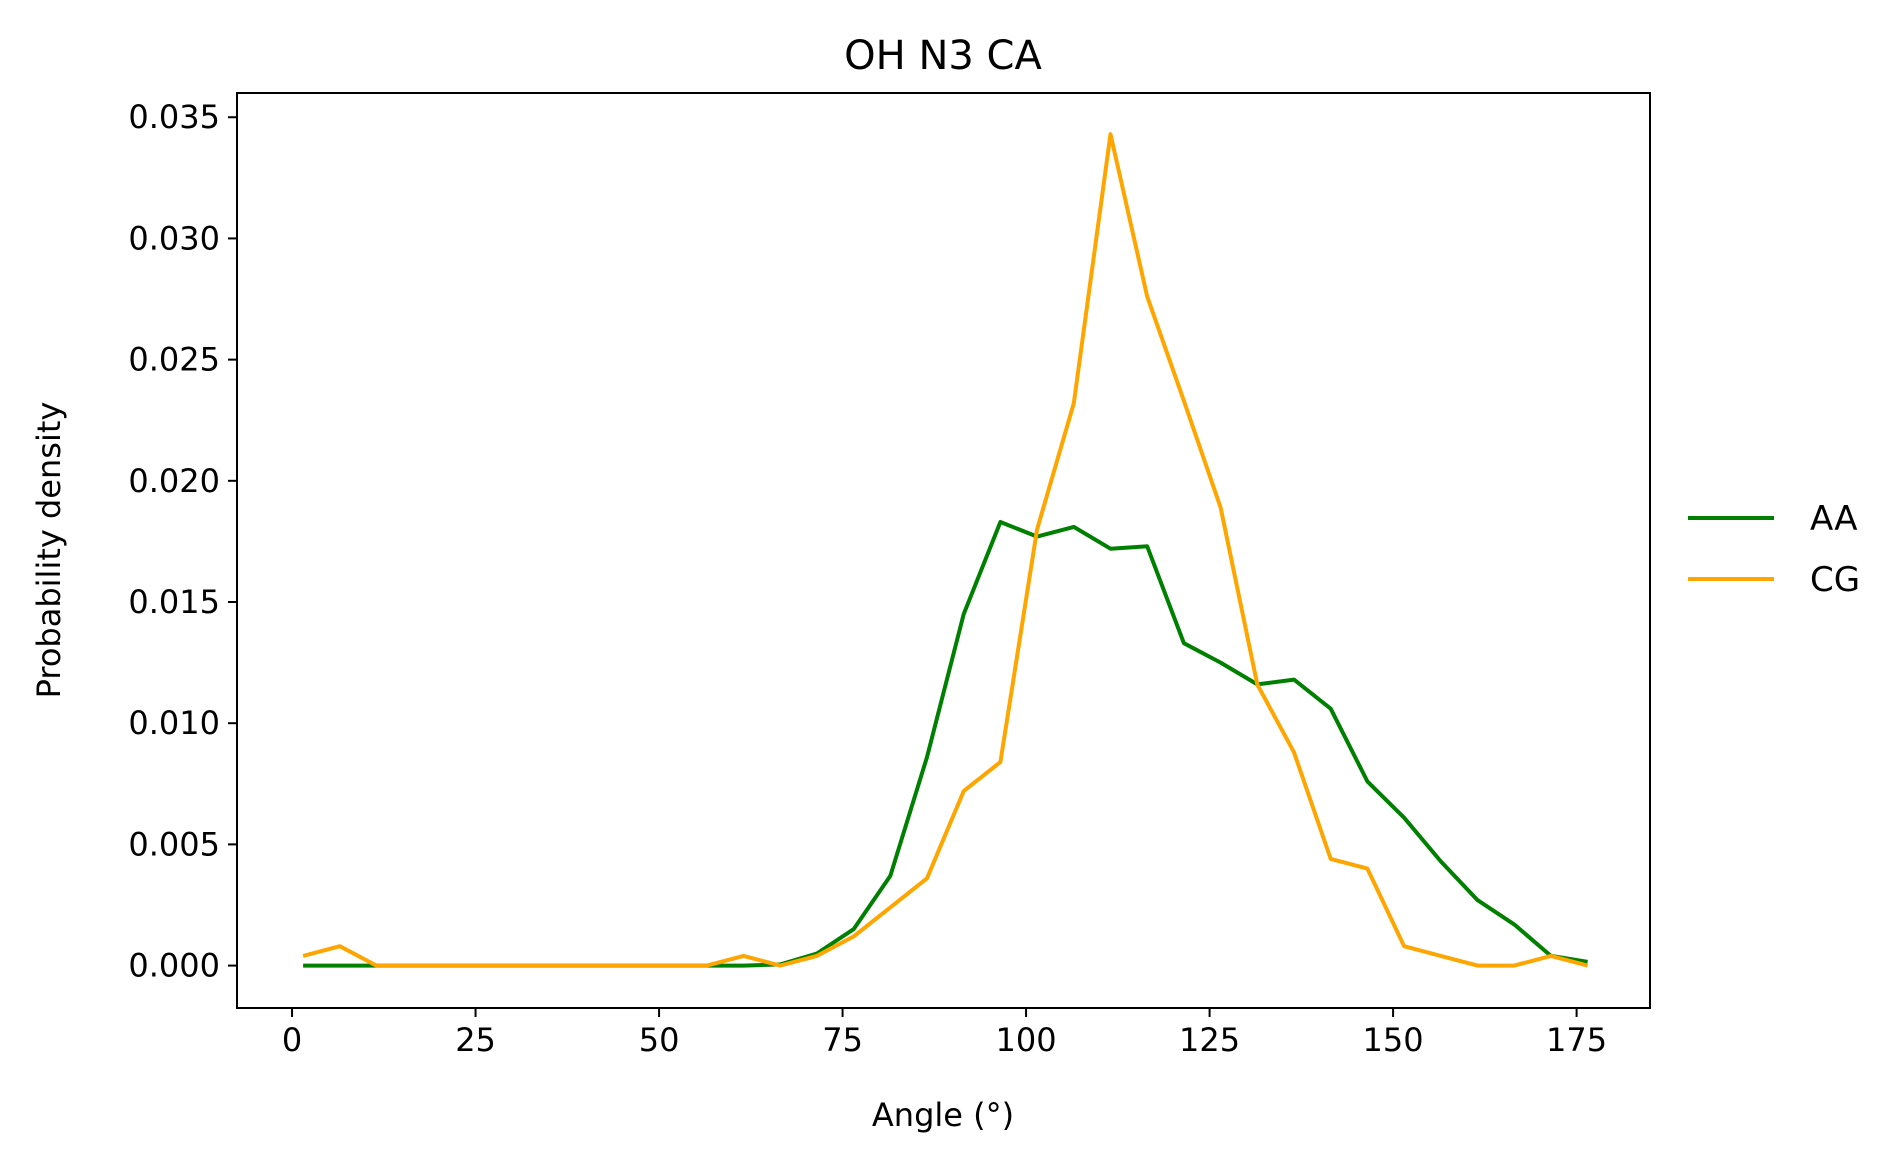 The width and height of the screenshot is (1892, 1154). What do you see at coordinates (174, 360) in the screenshot?
I see `y-tick-label: 0.025` at bounding box center [174, 360].